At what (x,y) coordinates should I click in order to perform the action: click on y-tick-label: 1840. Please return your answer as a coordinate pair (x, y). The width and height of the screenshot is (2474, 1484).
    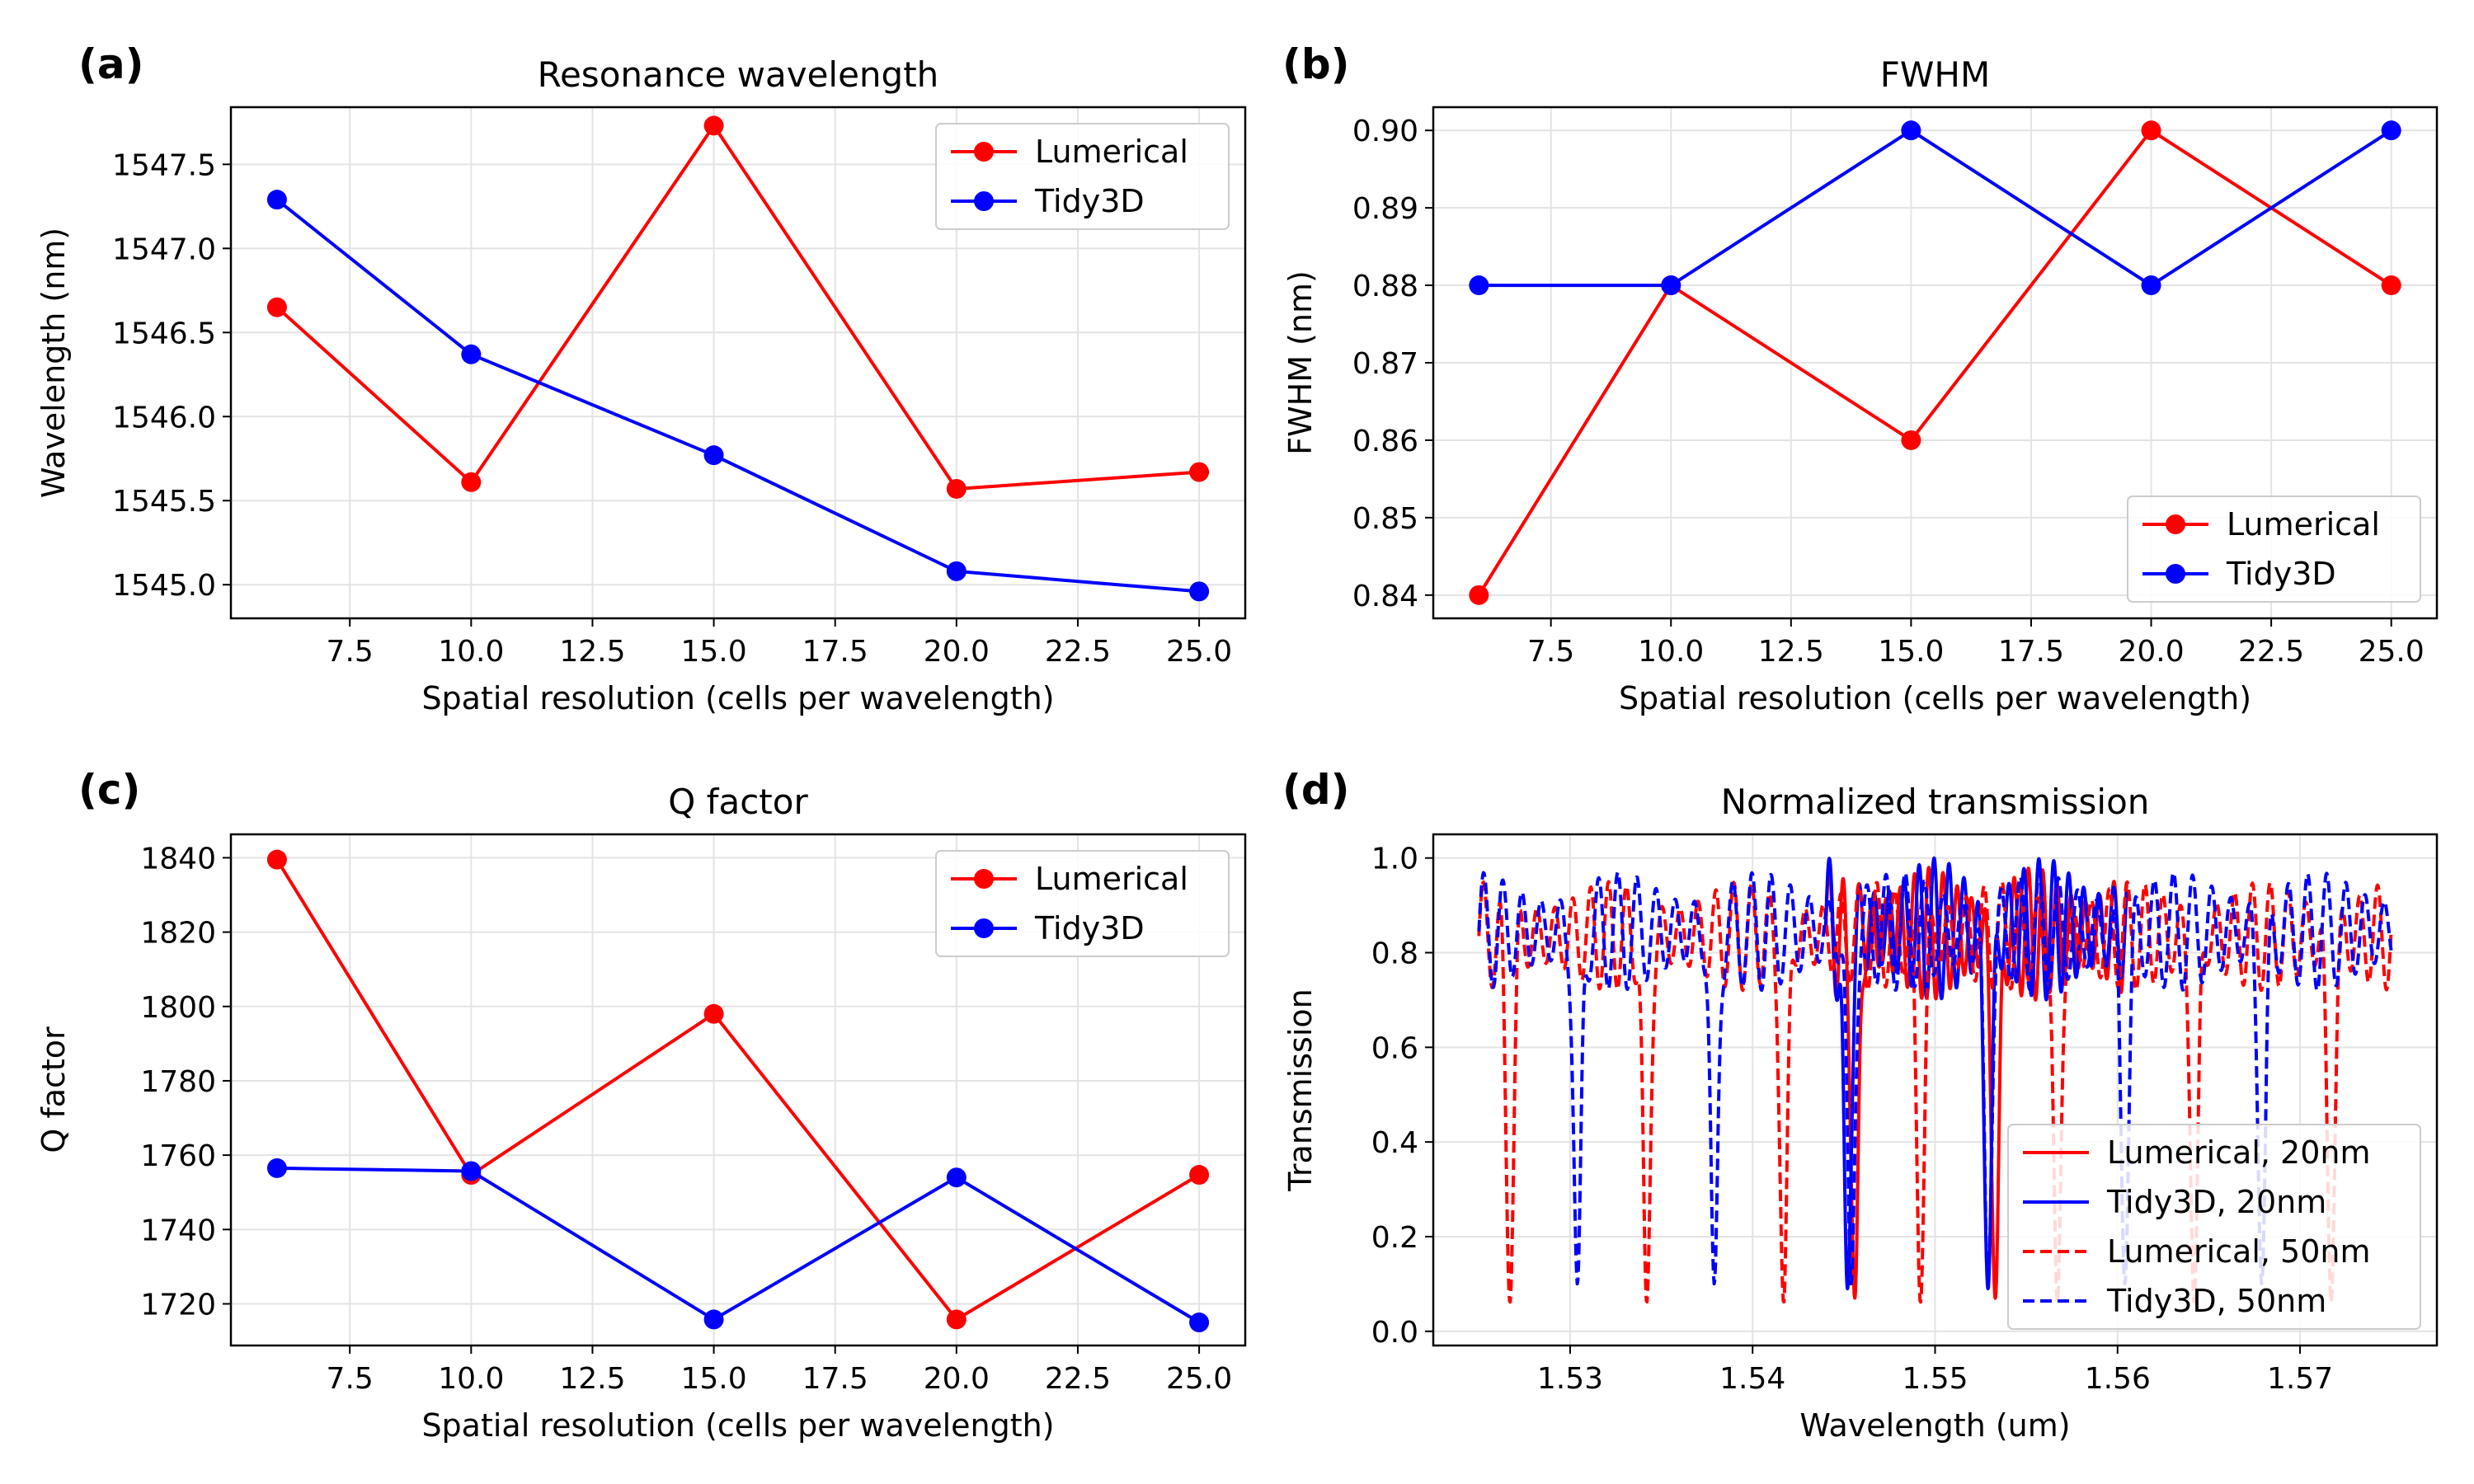
    Looking at the image, I should click on (178, 859).